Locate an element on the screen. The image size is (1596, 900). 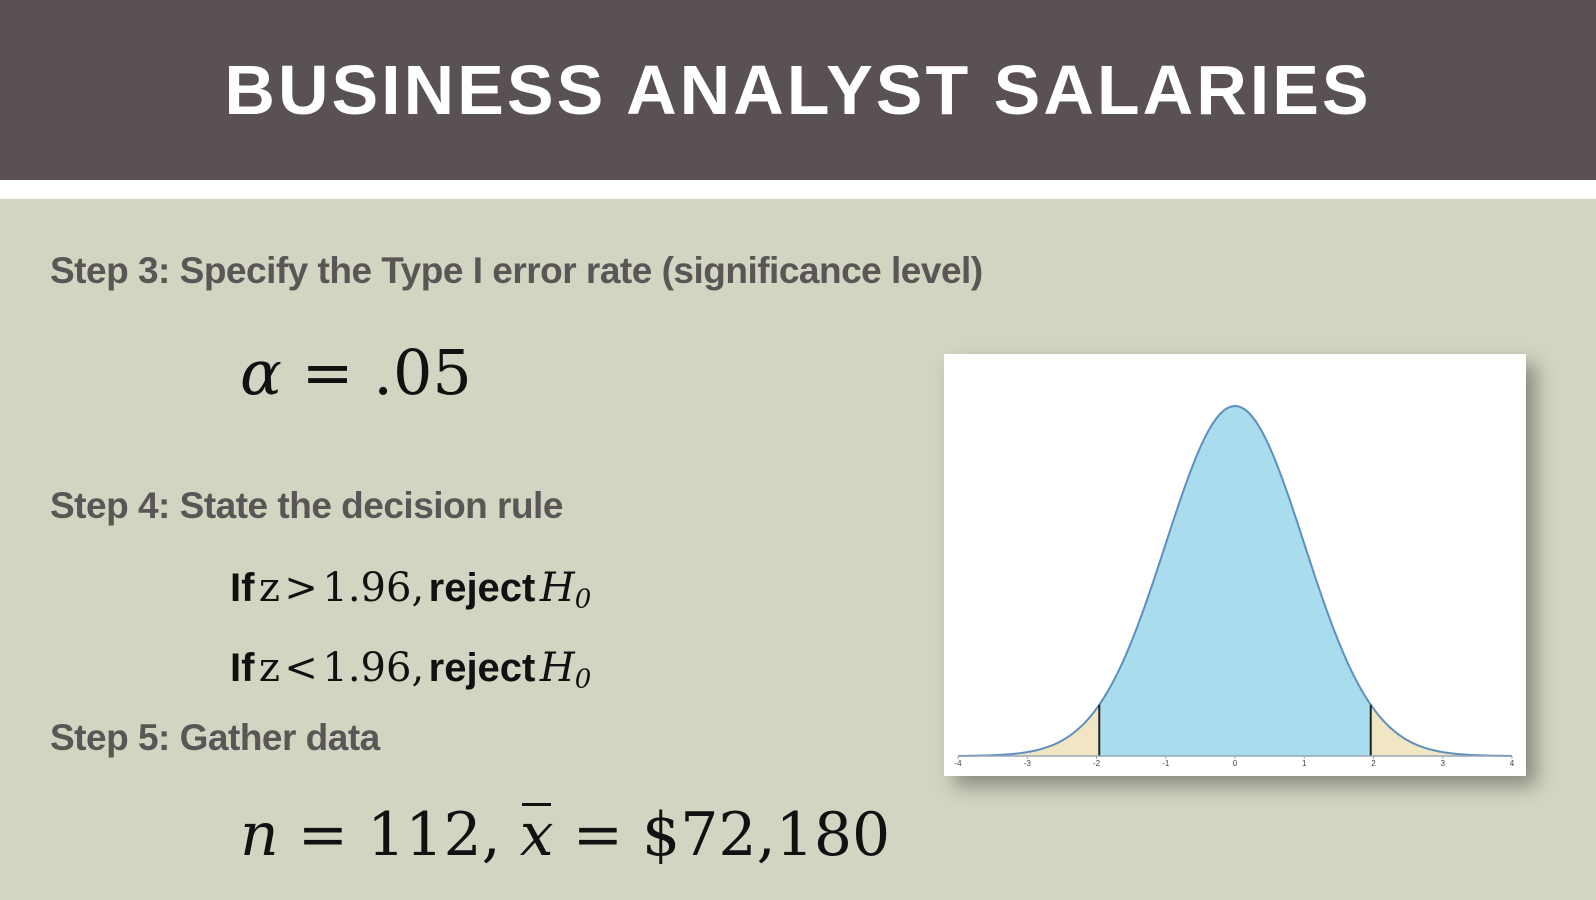
n-equals: = is located at coordinates (323, 835).